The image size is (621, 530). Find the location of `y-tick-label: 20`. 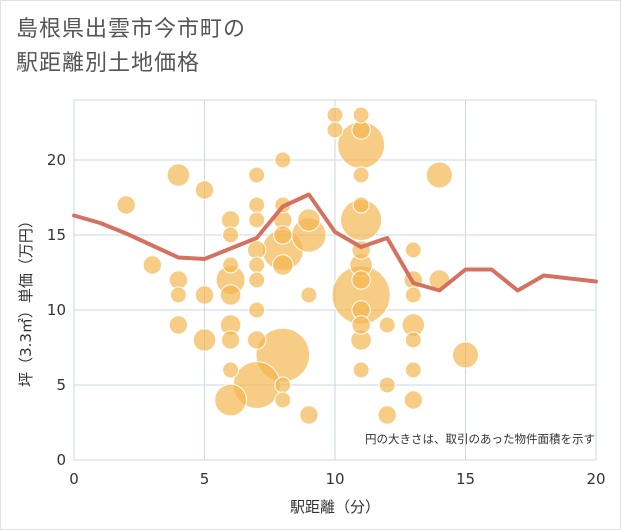

y-tick-label: 20 is located at coordinates (56, 160).